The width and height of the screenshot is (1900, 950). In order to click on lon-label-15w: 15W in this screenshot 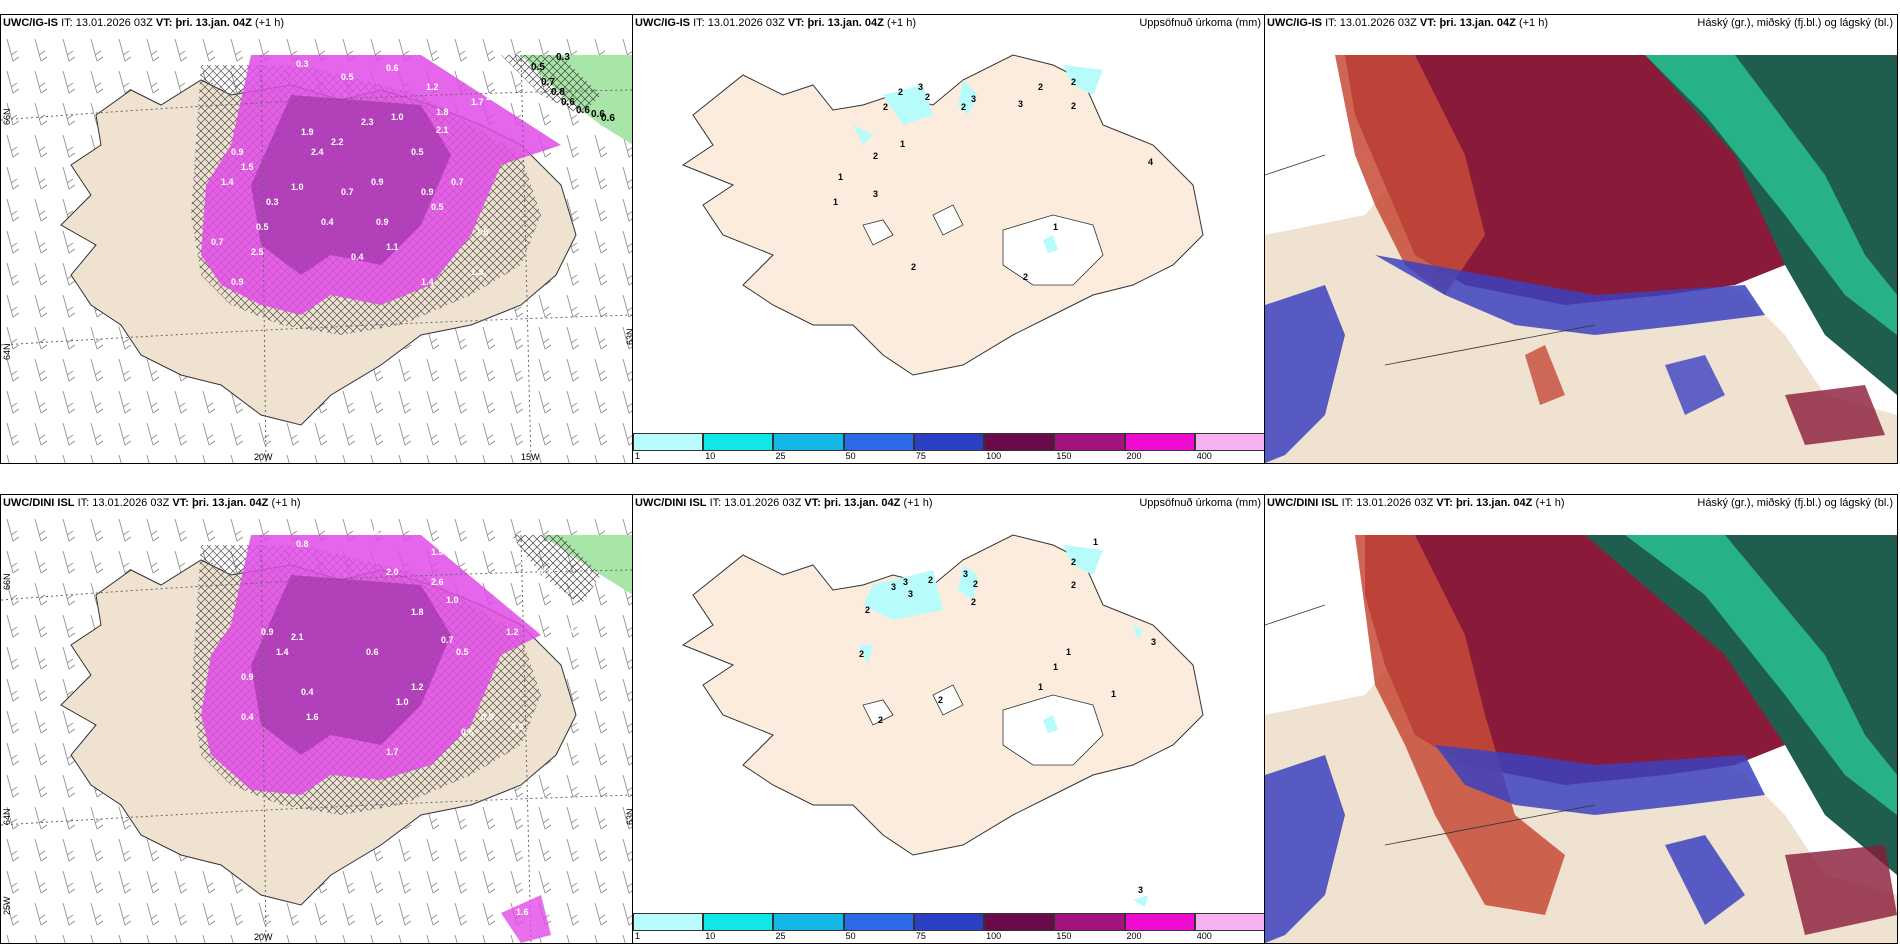, I will do `click(530, 457)`.